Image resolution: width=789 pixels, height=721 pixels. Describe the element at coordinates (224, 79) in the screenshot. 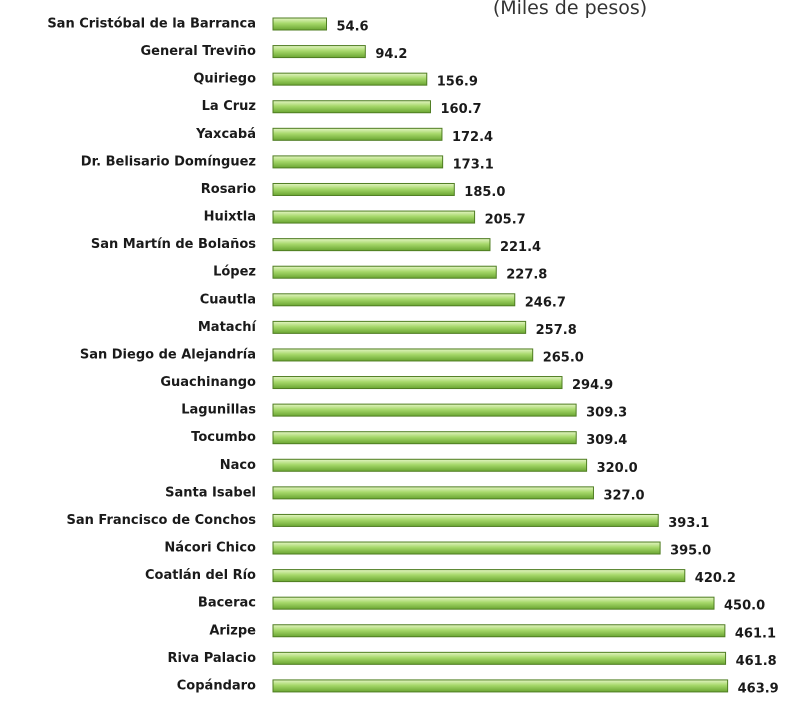

I see `category-label: Quiriego` at that location.